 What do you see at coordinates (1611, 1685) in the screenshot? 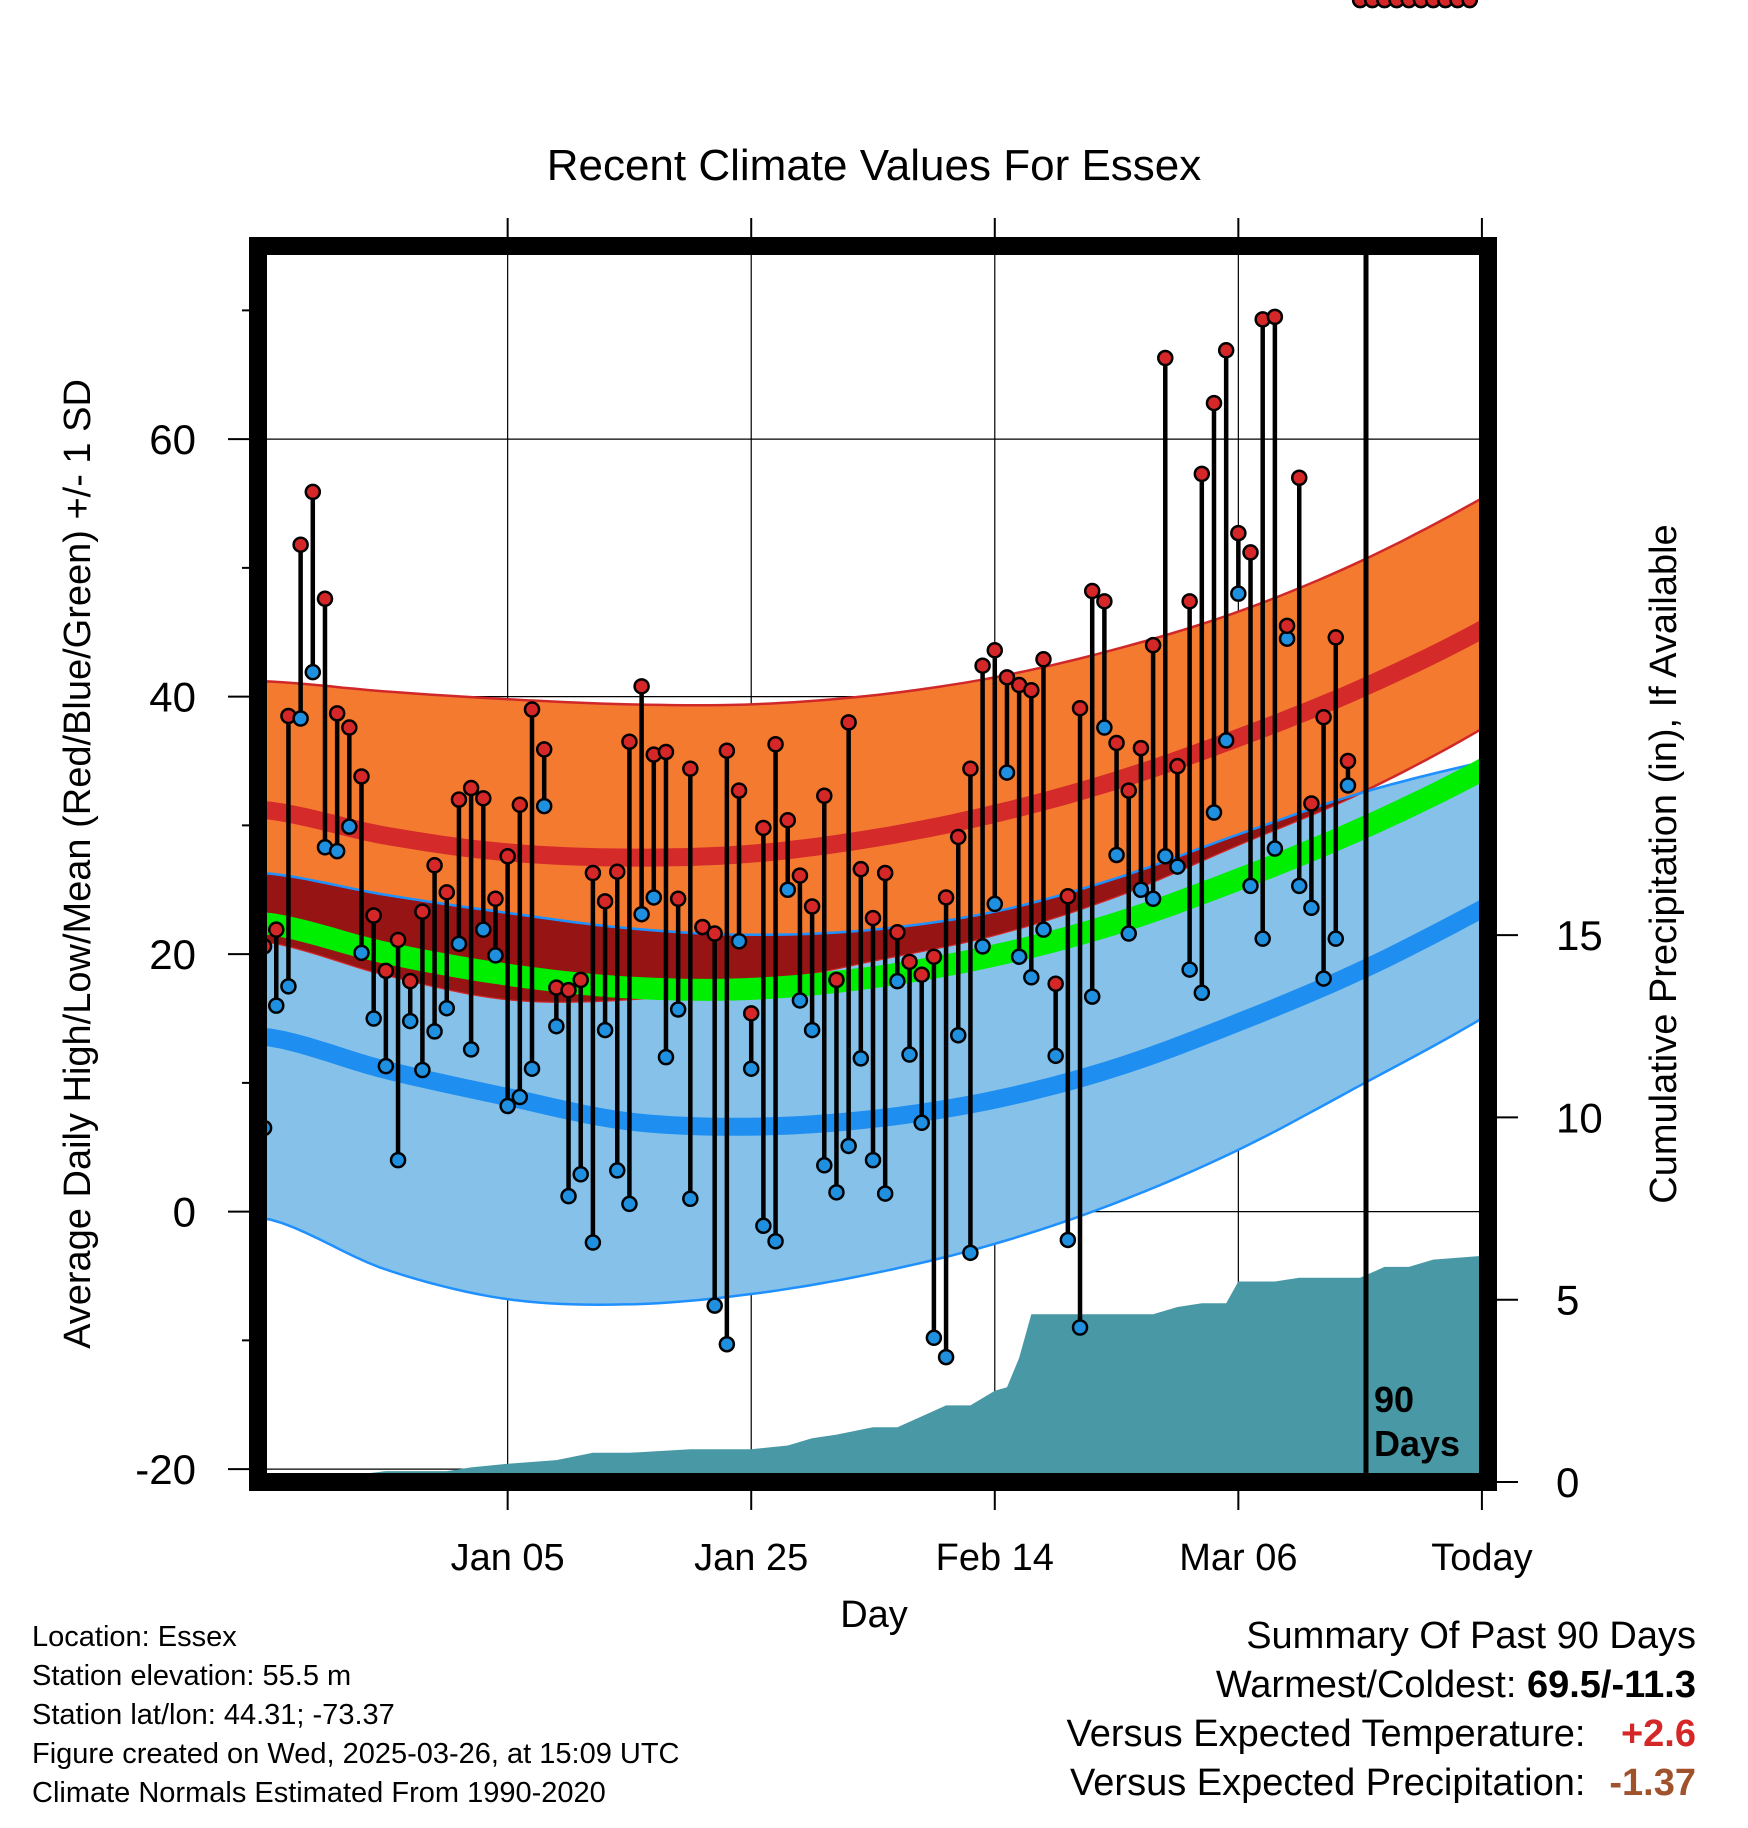
I see `warmest-coldest-value: 69.5/-11.3` at bounding box center [1611, 1685].